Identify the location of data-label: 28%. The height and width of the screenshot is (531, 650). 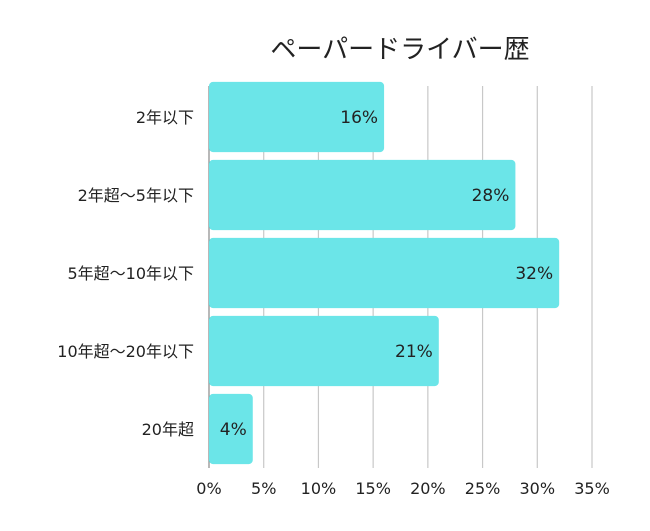
(491, 196).